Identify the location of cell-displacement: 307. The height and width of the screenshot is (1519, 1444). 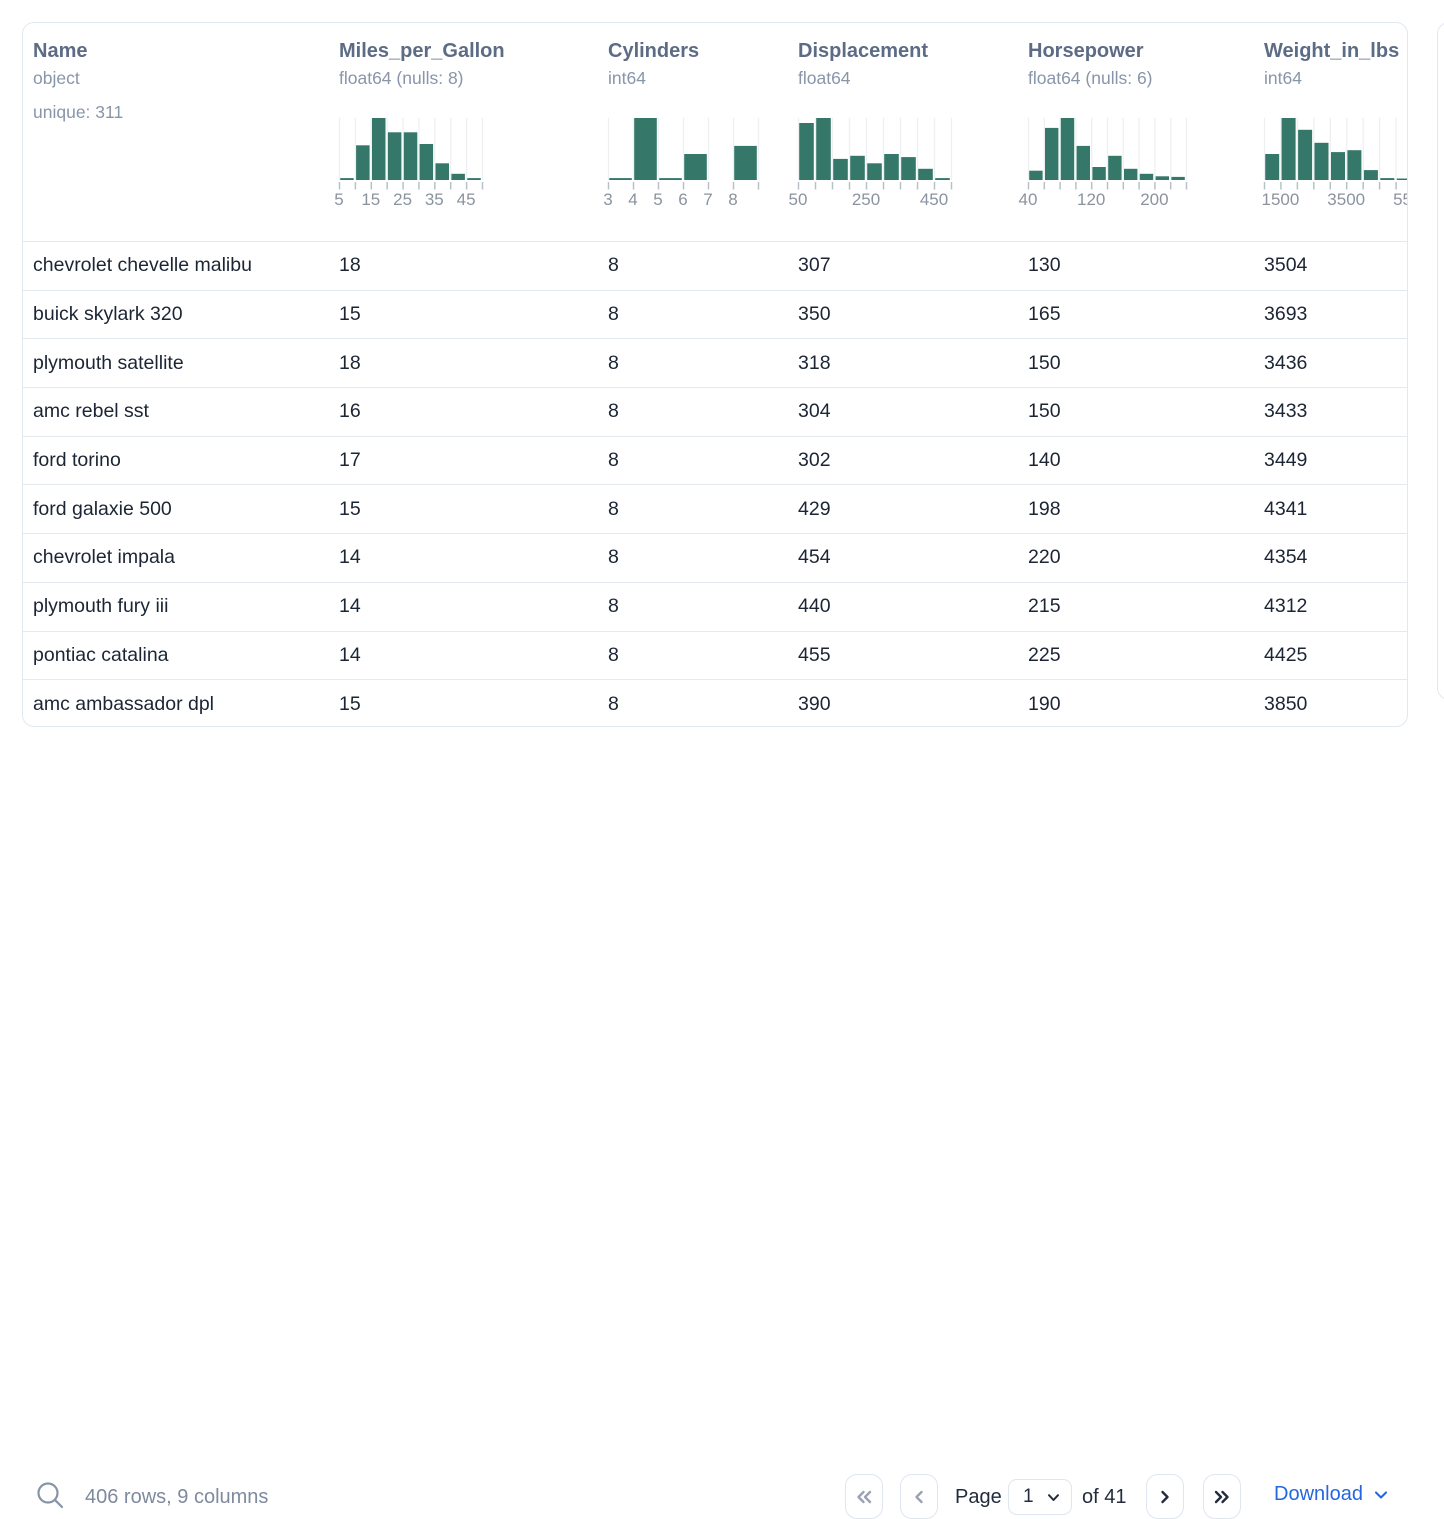
(814, 265).